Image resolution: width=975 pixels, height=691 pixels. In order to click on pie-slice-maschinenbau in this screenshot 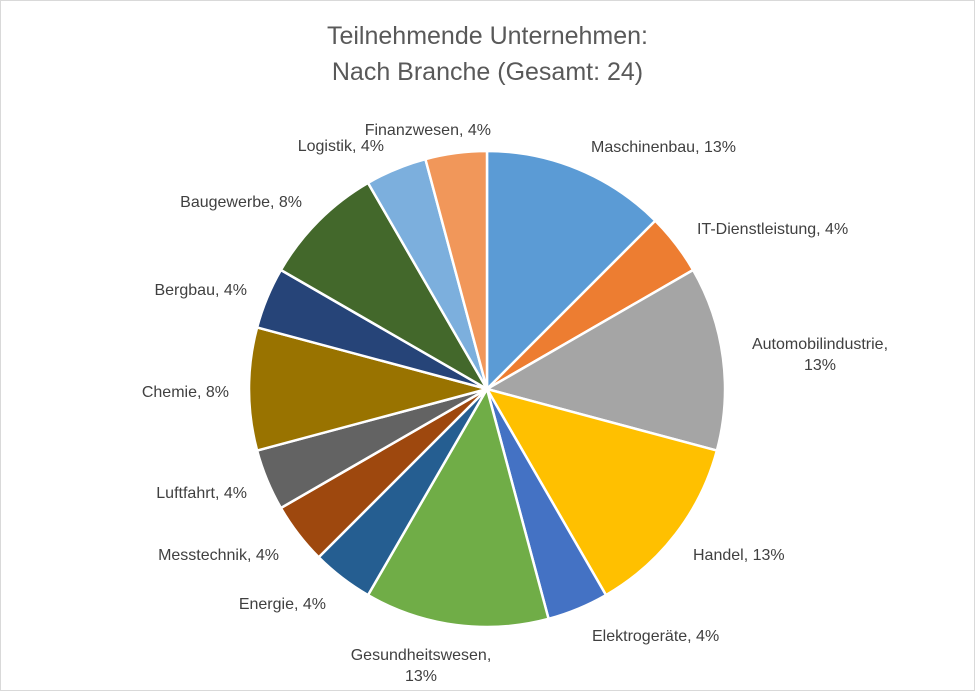, I will do `click(571, 270)`.